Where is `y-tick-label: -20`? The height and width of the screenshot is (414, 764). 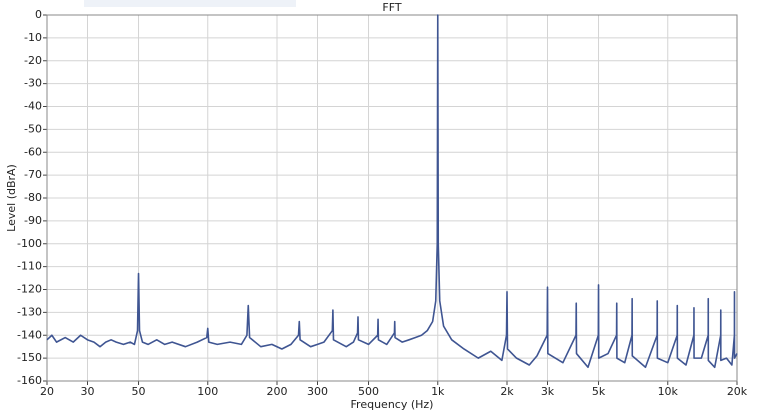 y-tick-label: -20 is located at coordinates (33, 60).